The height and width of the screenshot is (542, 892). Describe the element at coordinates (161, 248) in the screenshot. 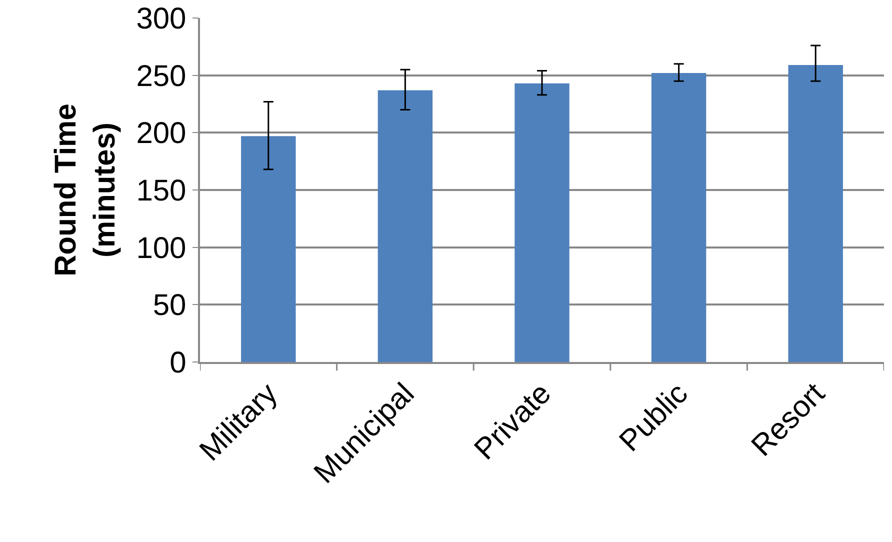

I see `y-tick-label: 100` at that location.